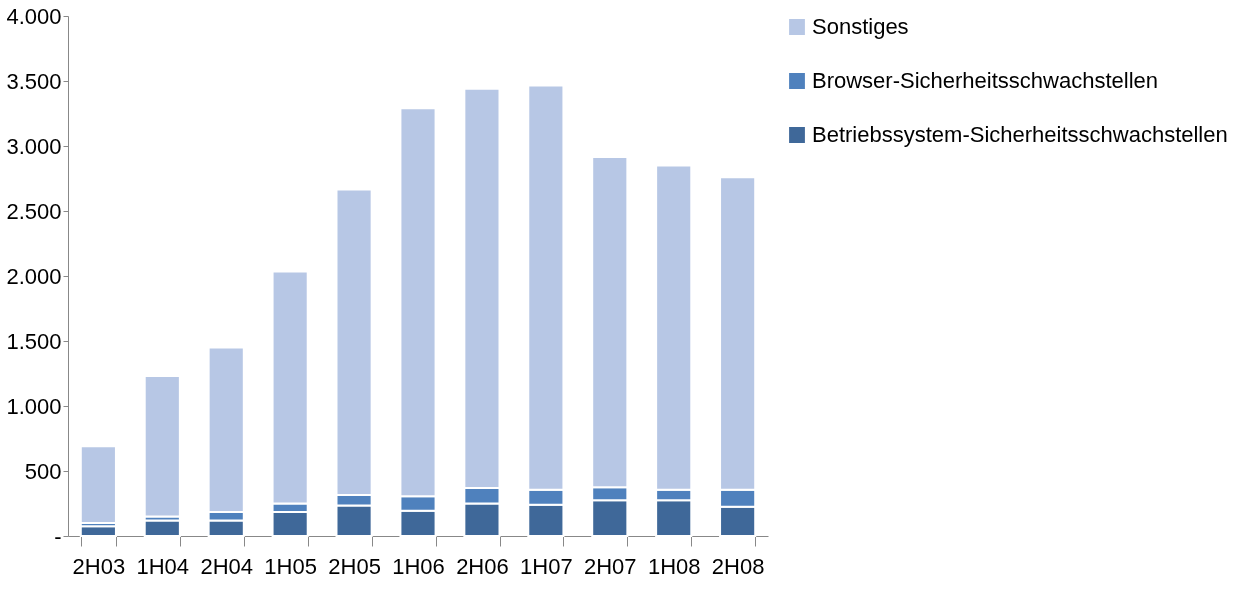 The image size is (1251, 613). Describe the element at coordinates (674, 566) in the screenshot. I see `x-tick-label: 1H08` at that location.